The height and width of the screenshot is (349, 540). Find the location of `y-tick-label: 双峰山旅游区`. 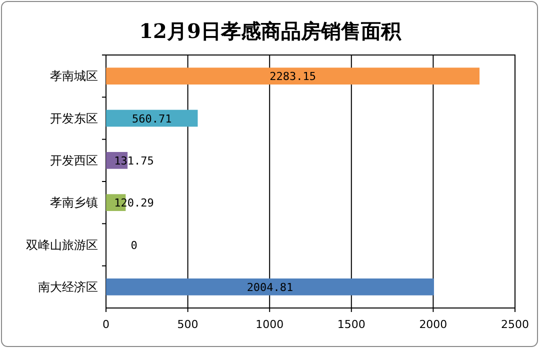

y-tick-label: 双峰山旅游区 is located at coordinates (62, 245).